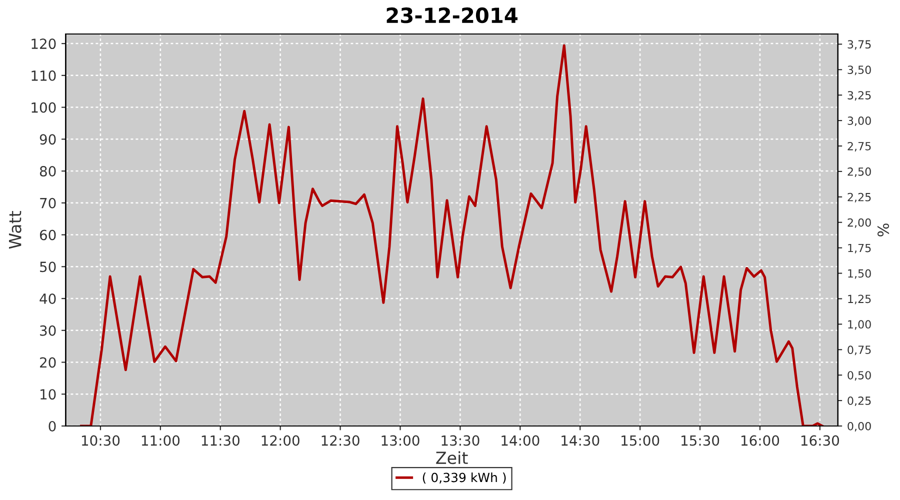  Describe the element at coordinates (859, 172) in the screenshot. I see `y2-tick-label: 2,50` at that location.